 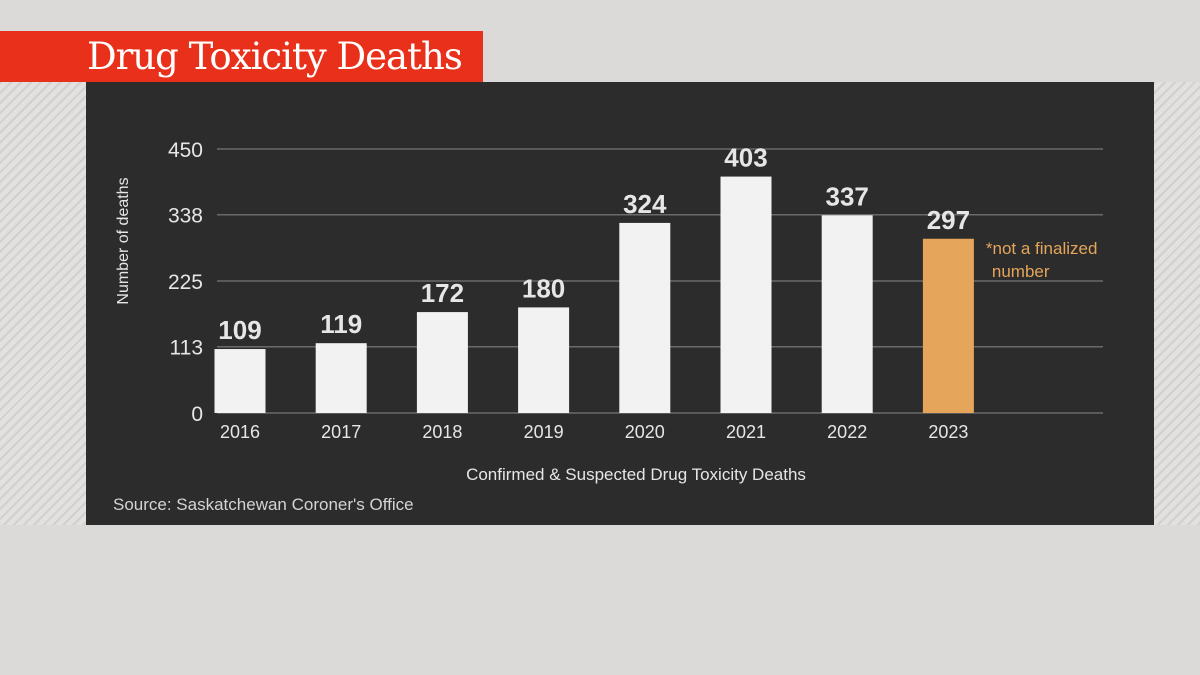 I want to click on y-axis-label: Number of deaths, so click(x=123, y=240).